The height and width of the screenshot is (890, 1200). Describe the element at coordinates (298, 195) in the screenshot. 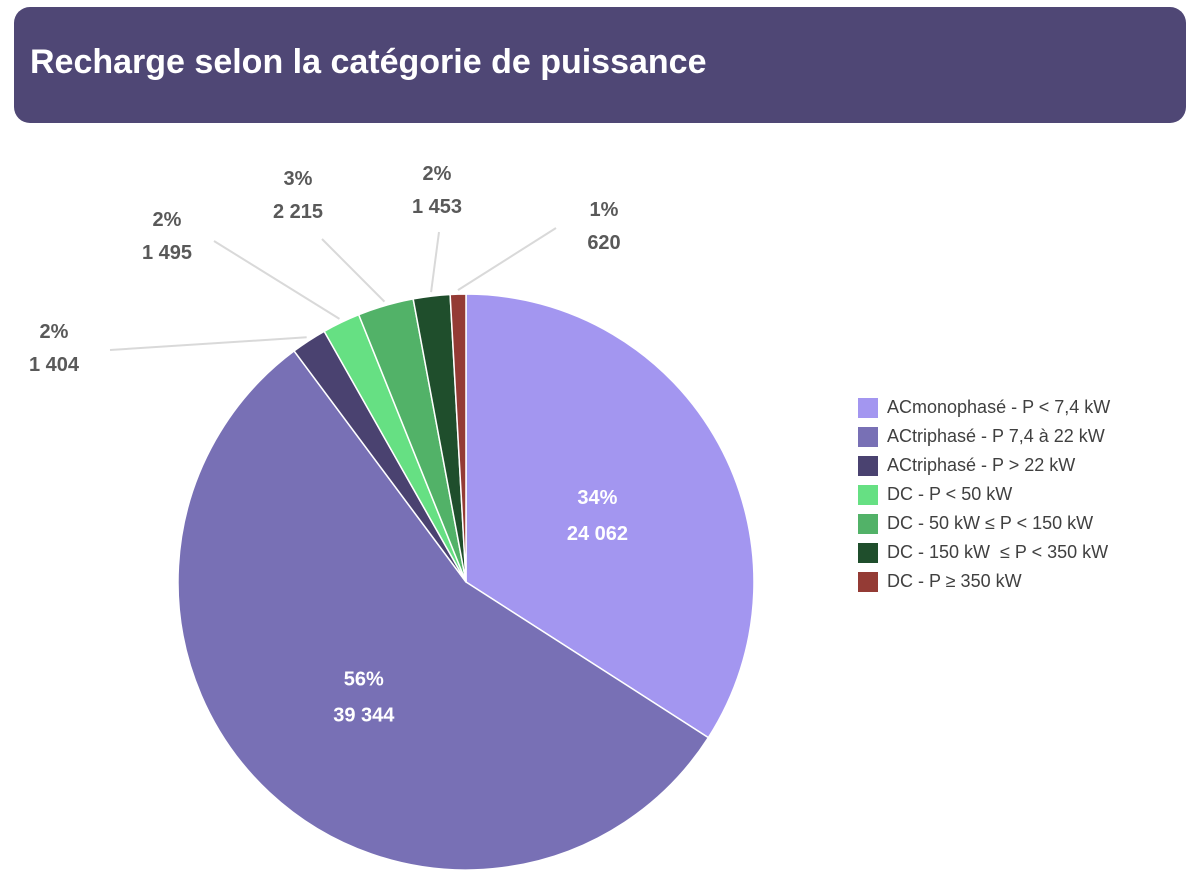

I see `data-label-dc-50-kw-p-150-kw: 3% 2 215` at that location.